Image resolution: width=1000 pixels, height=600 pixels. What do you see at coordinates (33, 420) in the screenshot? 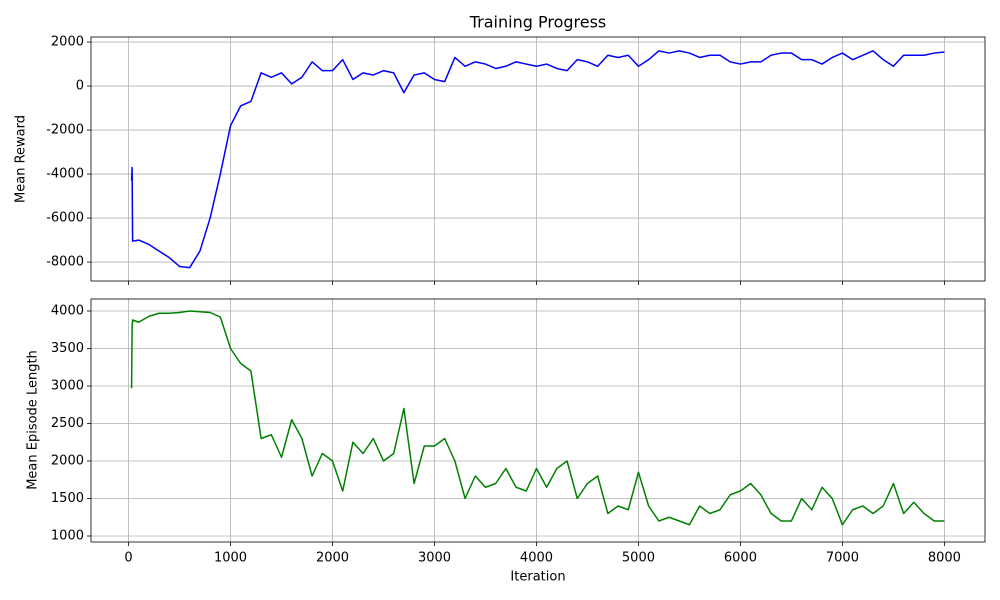
I see `y-axis-label: Mean Episode Length` at bounding box center [33, 420].